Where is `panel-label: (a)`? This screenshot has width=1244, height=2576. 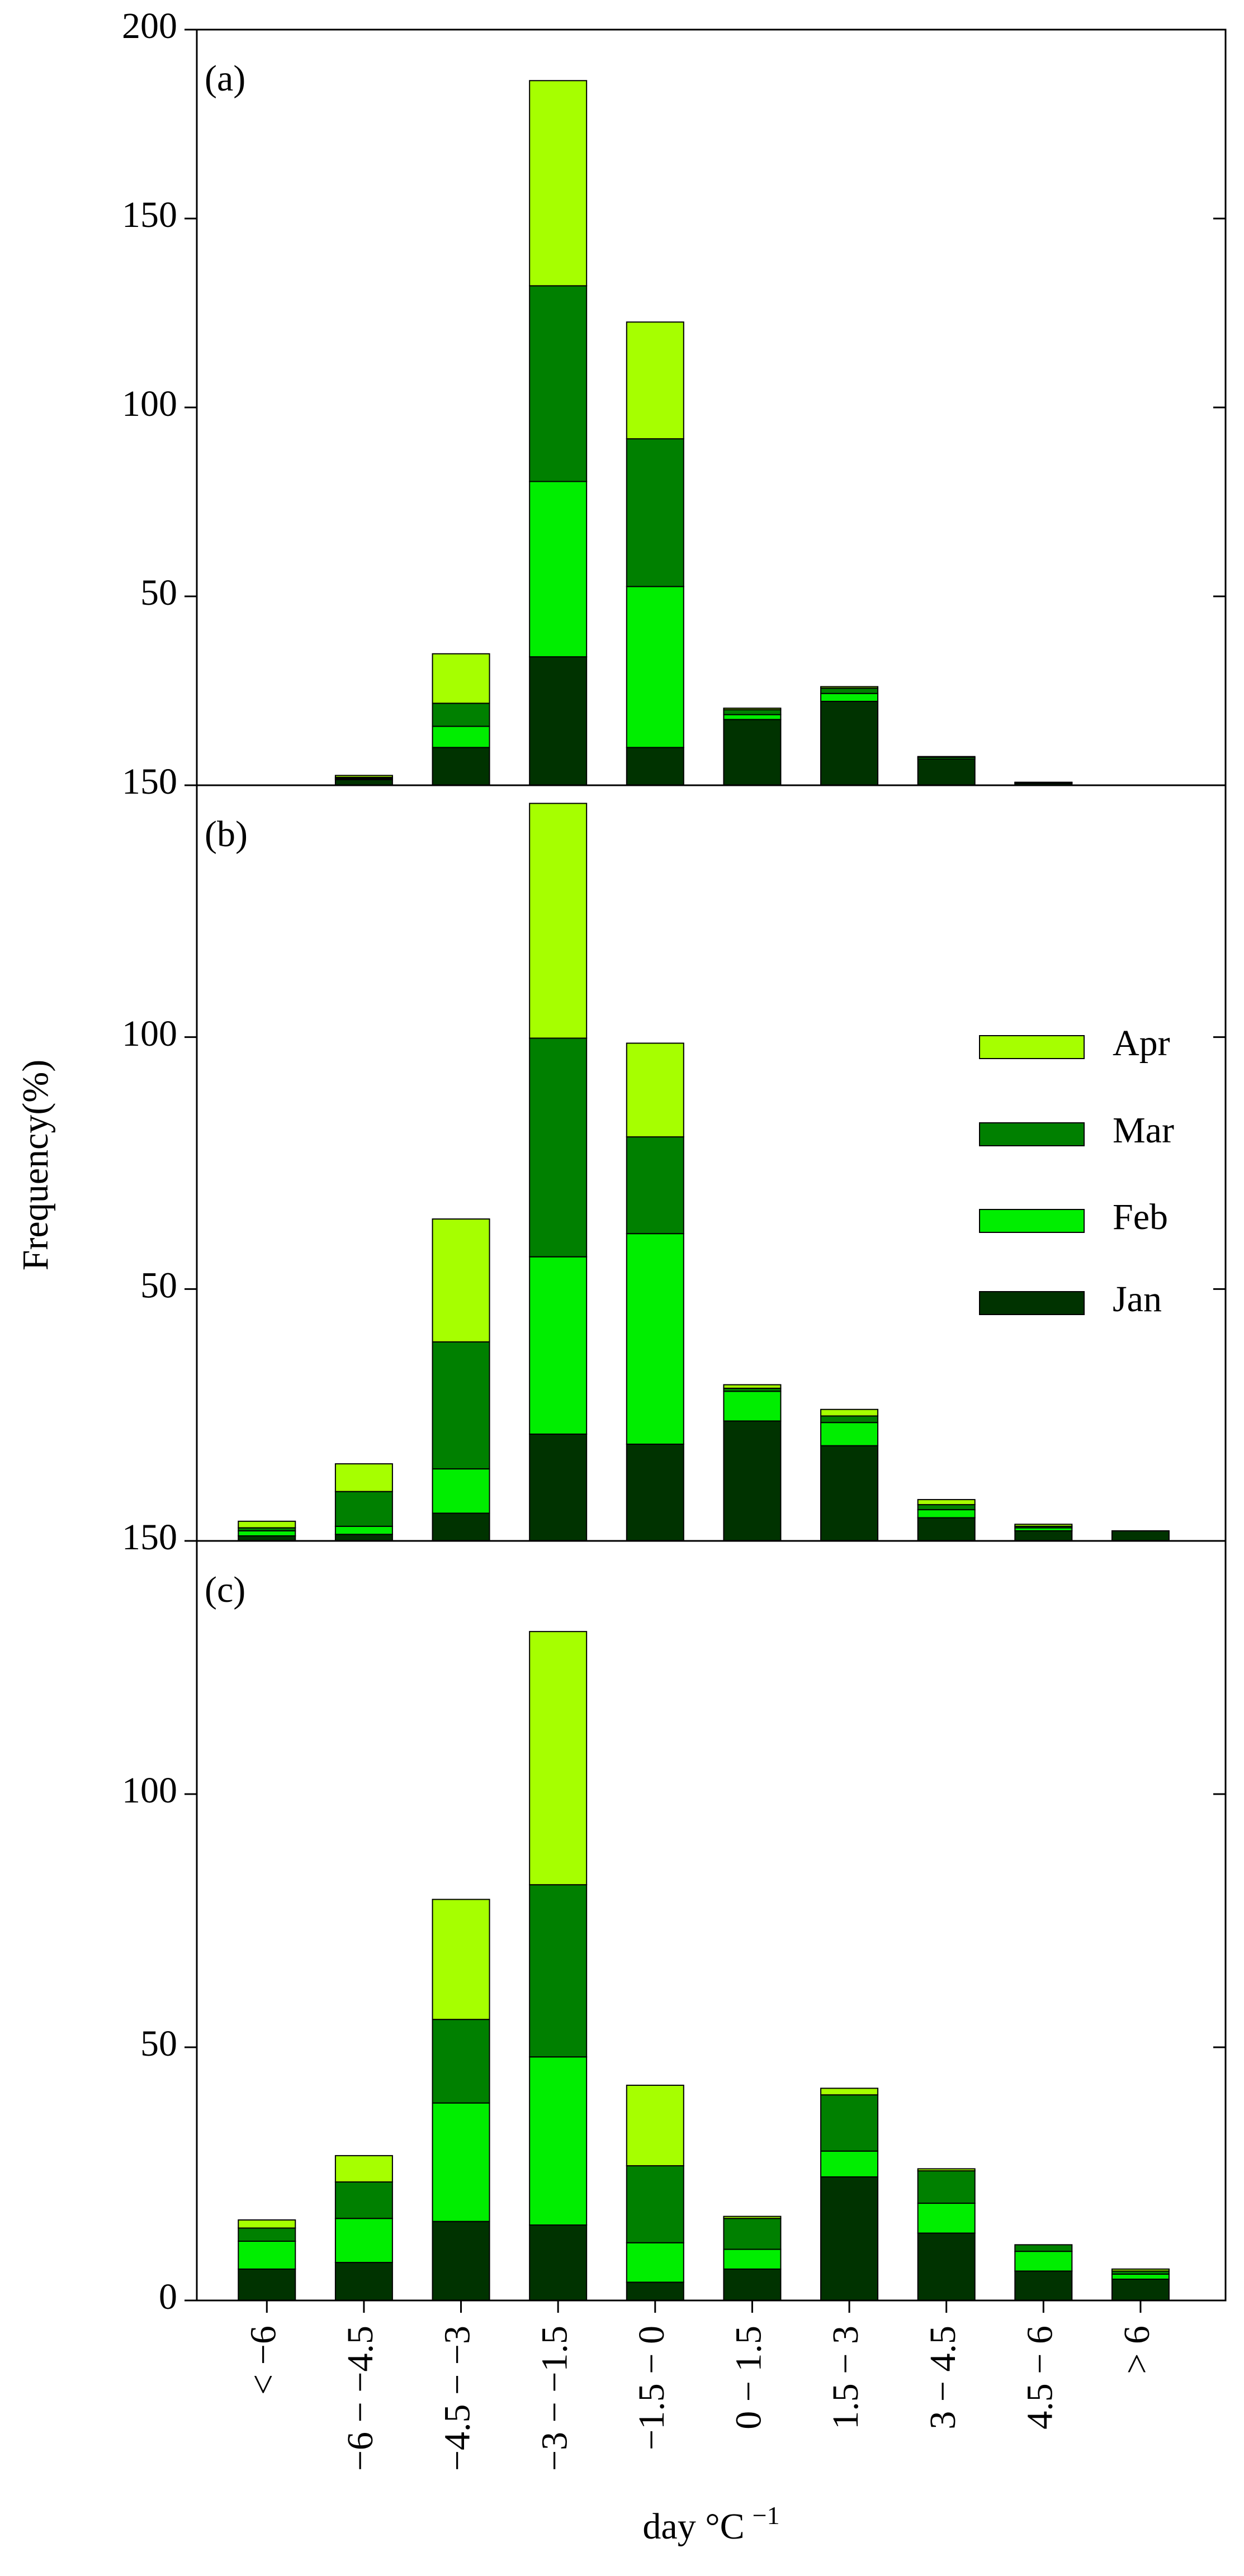 panel-label: (a) is located at coordinates (225, 78).